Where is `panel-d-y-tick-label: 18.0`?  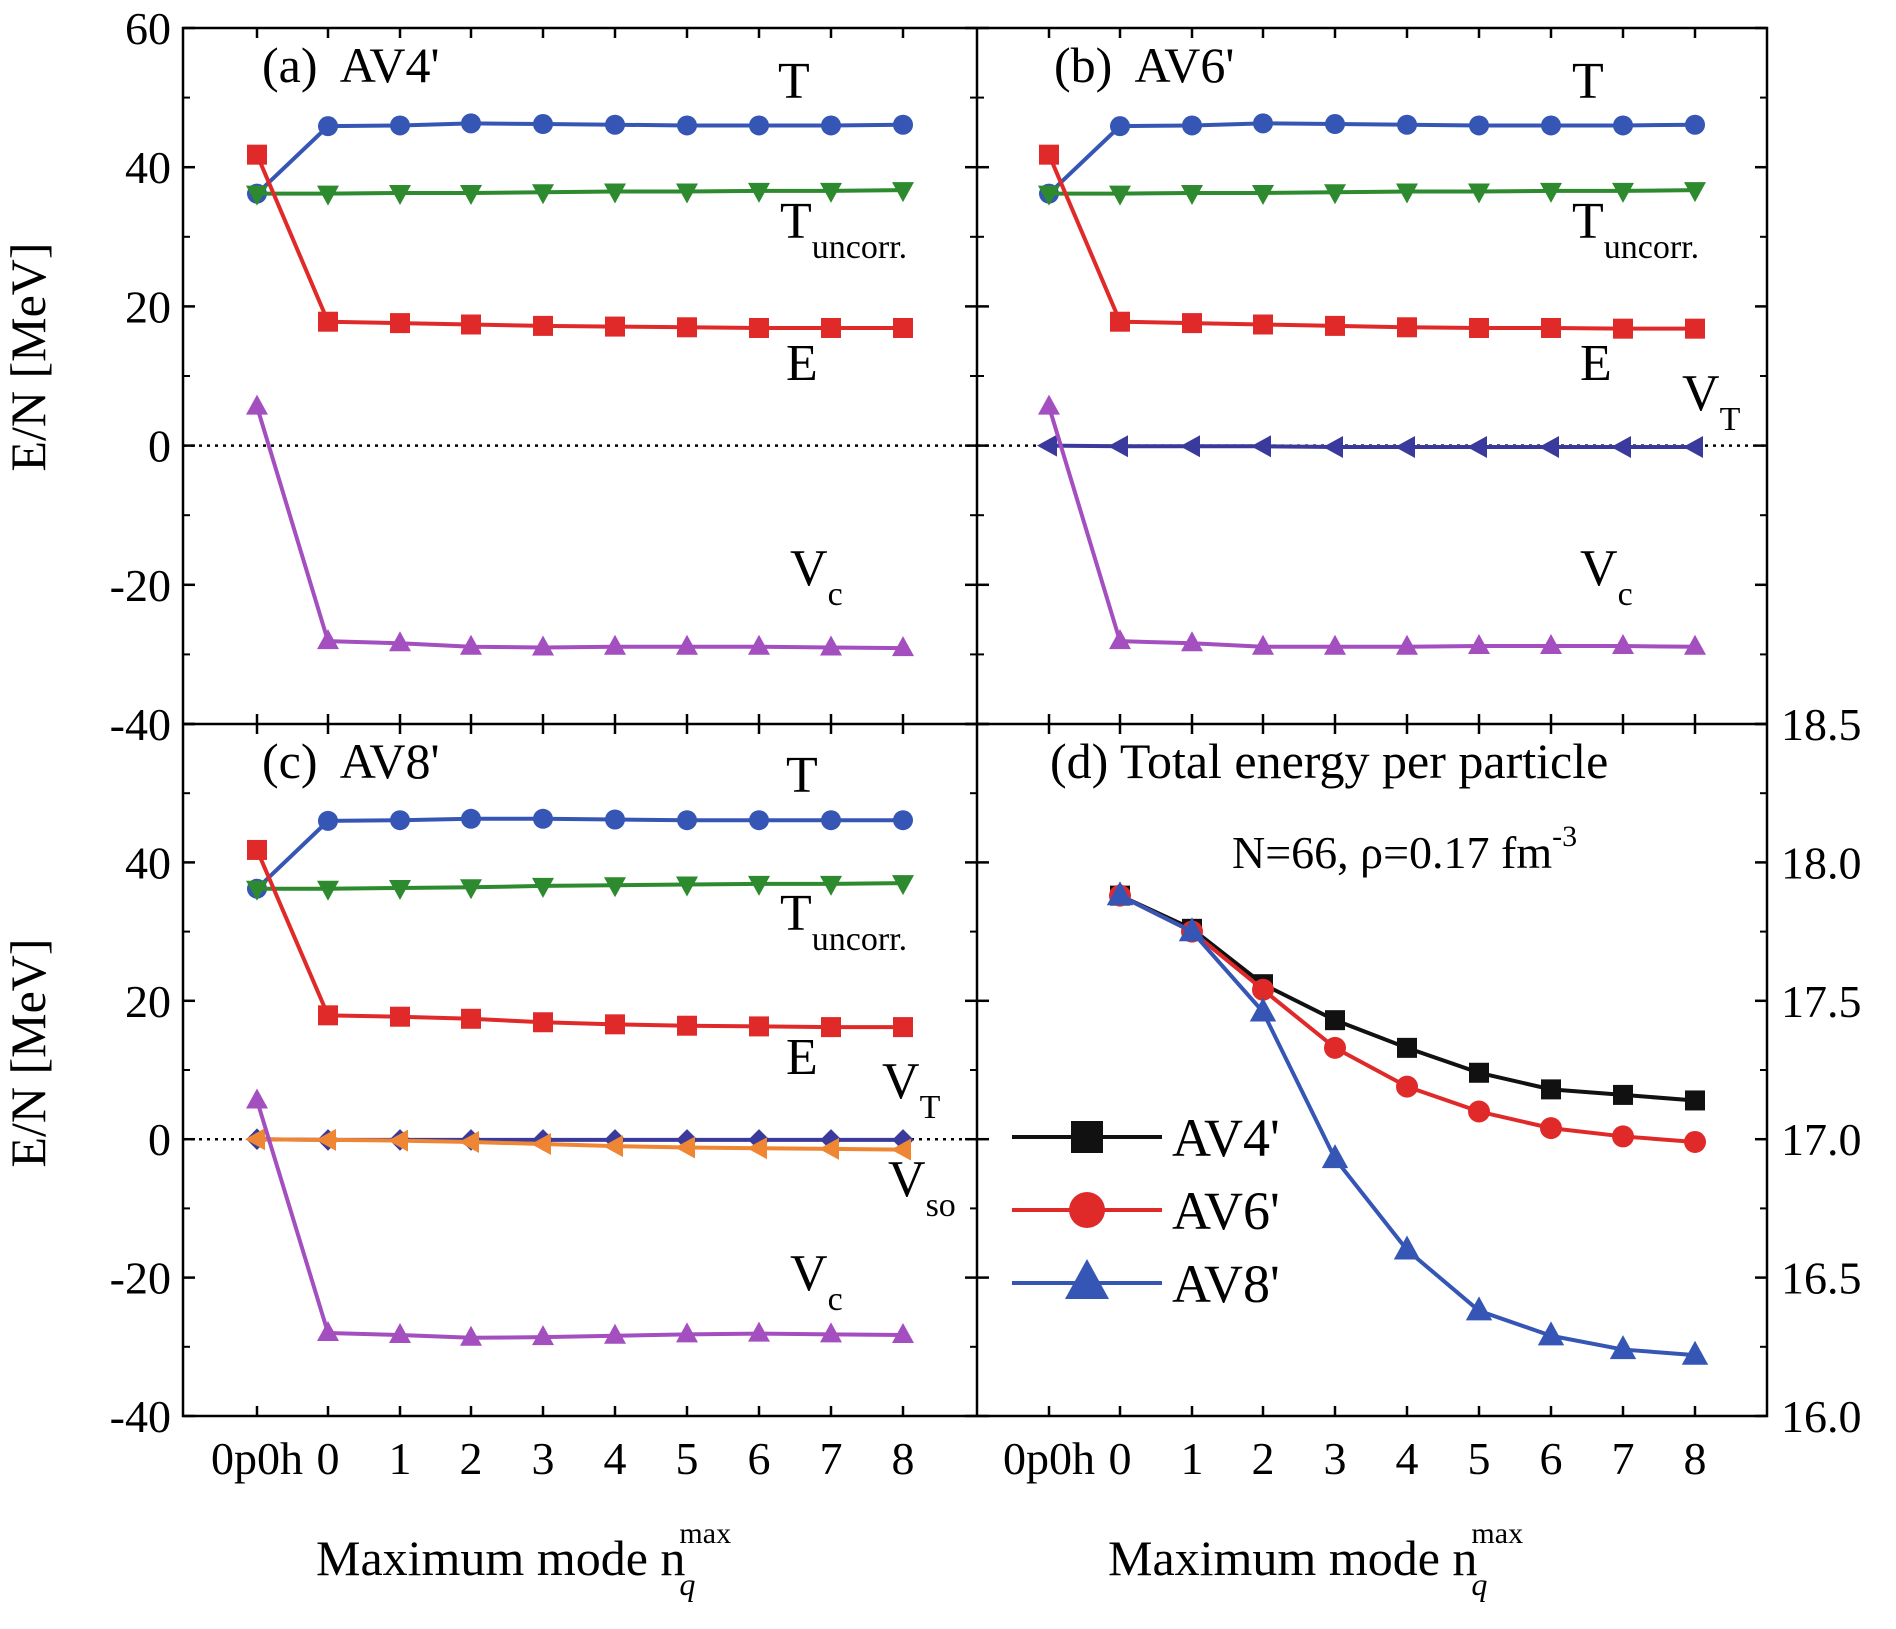 panel-d-y-tick-label: 18.0 is located at coordinates (1821, 862).